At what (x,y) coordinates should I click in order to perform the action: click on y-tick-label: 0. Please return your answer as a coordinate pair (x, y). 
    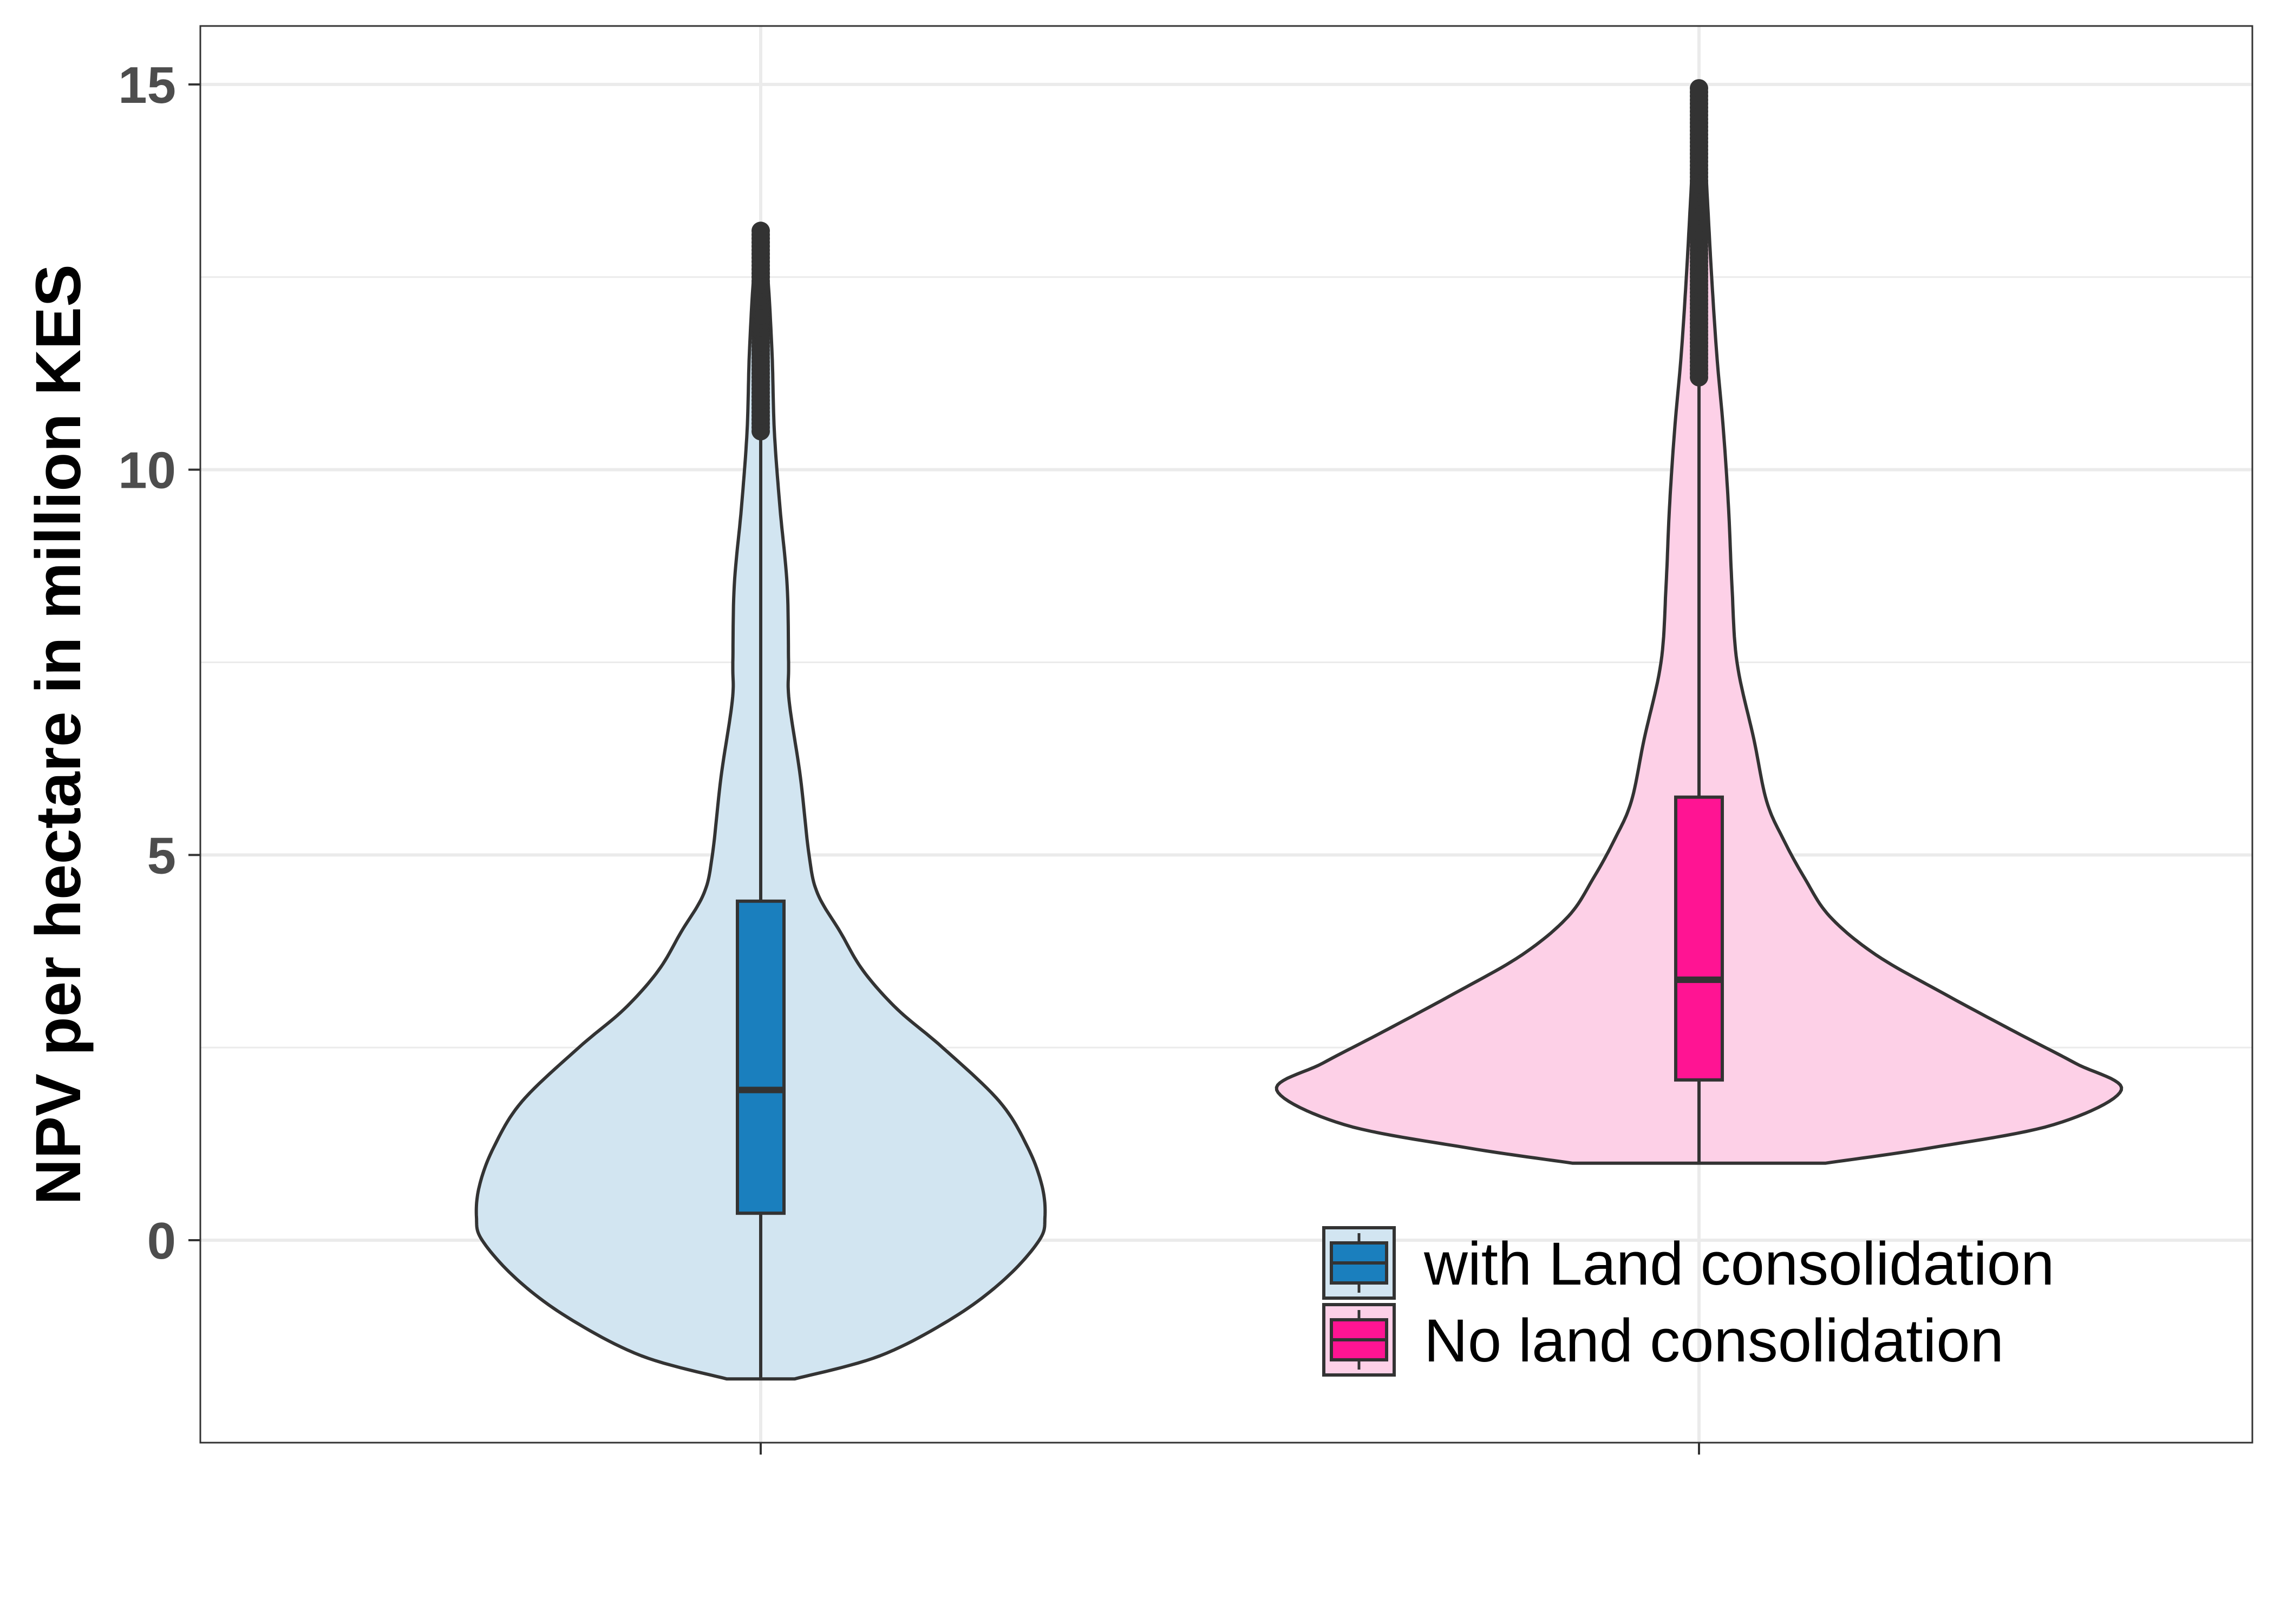
    Looking at the image, I should click on (161, 1241).